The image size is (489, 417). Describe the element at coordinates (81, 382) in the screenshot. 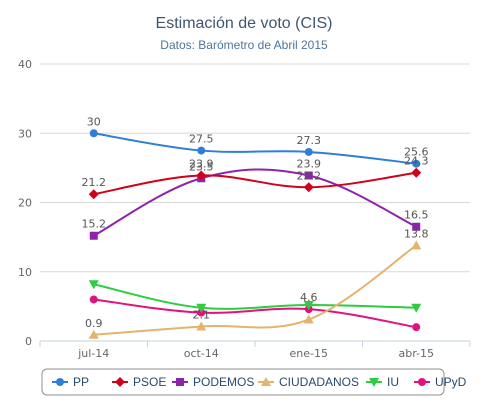

I see `legend-label: PP` at that location.